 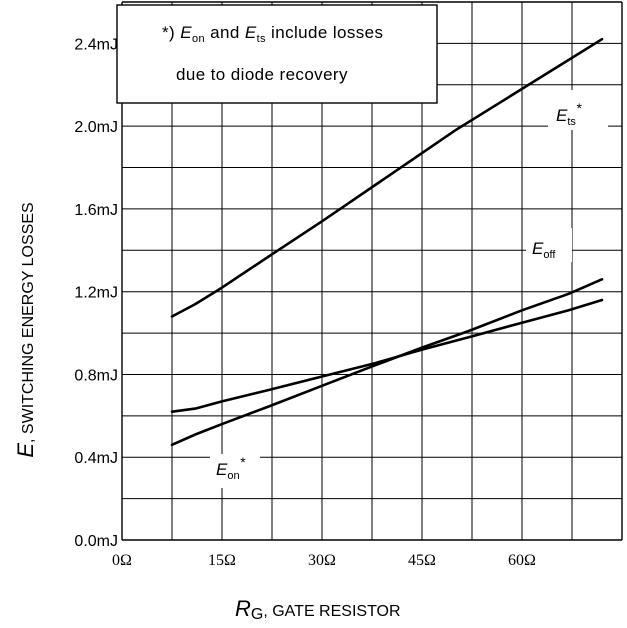 What do you see at coordinates (96, 44) in the screenshot?
I see `y-tick-label: 2.4mJ` at bounding box center [96, 44].